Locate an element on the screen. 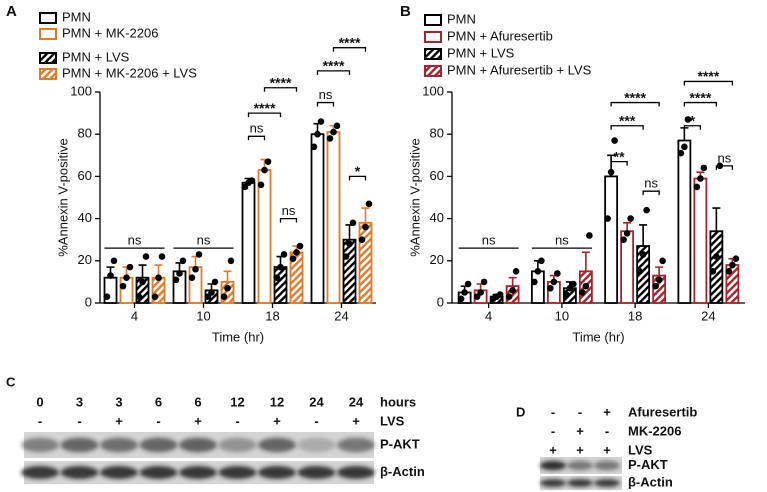  y-tick-label: 20 is located at coordinates (85, 259).